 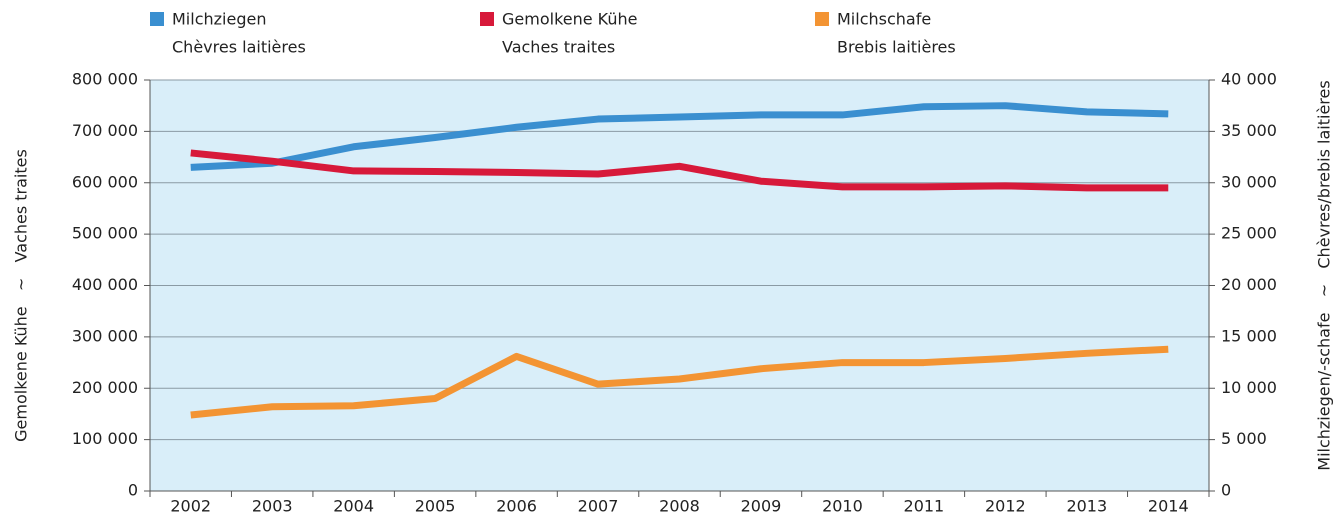 What do you see at coordinates (133, 490) in the screenshot?
I see `y-tick-label: 0` at bounding box center [133, 490].